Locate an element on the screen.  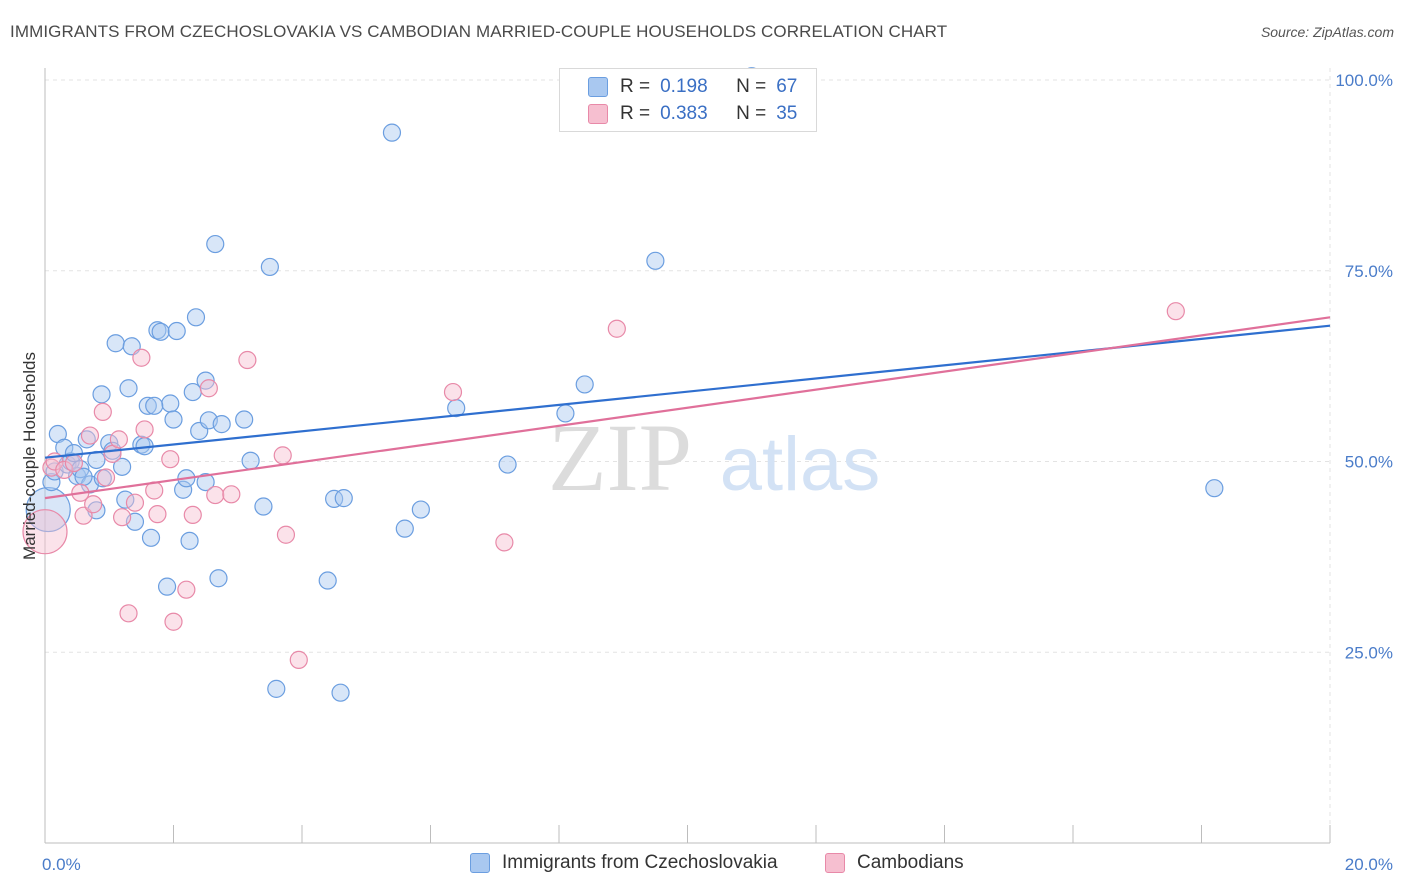
source-label: Source: ZipAtlas.com is located at coordinates (1327, 32).